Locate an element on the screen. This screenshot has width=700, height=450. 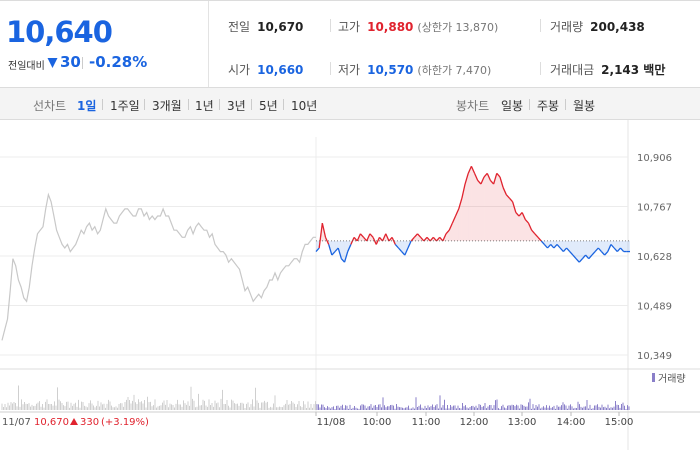
prev-day-change-pct: (+3.19%) is located at coordinates (125, 422).